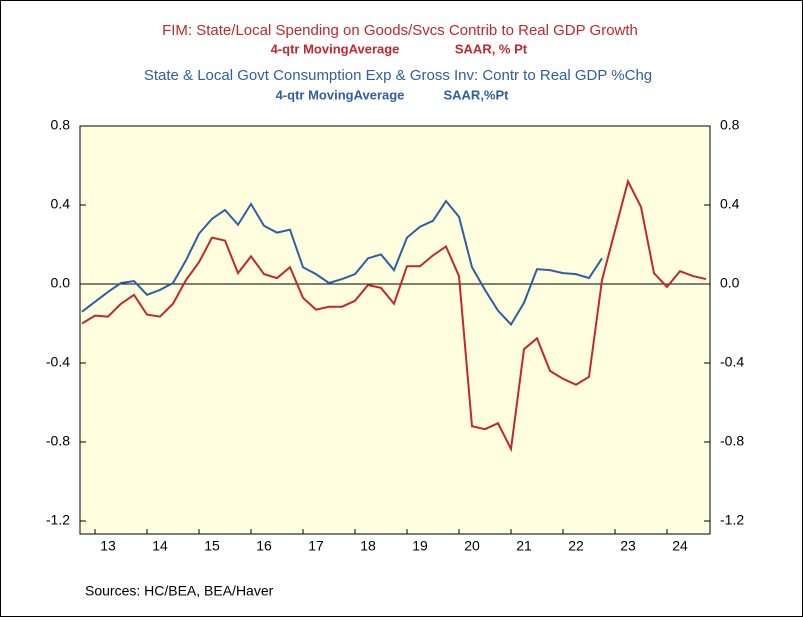 The height and width of the screenshot is (622, 803). I want to click on series-line, so click(342, 263).